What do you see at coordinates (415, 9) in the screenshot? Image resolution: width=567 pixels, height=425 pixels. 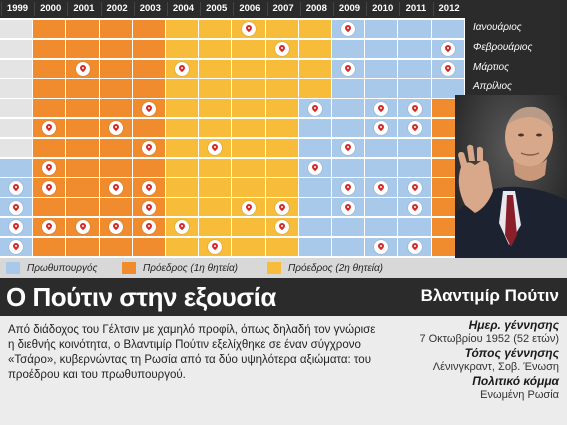 I see `year-header-cell: 2011` at bounding box center [415, 9].